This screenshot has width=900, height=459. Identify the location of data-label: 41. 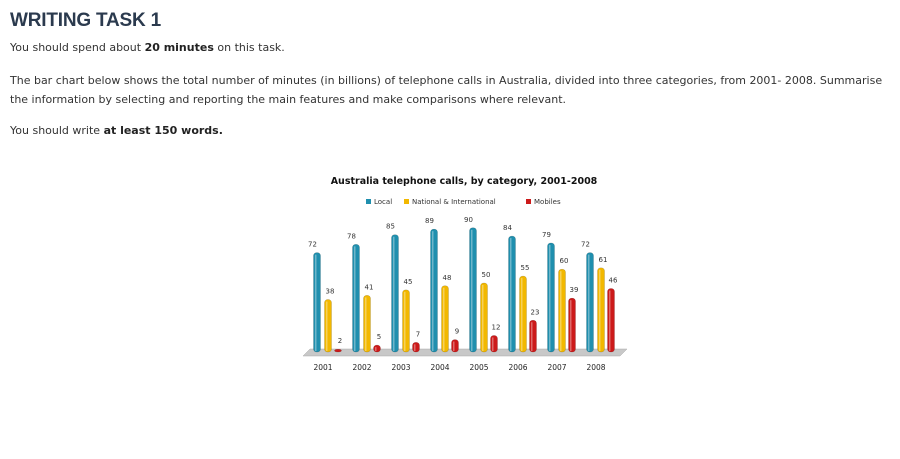
(369, 287).